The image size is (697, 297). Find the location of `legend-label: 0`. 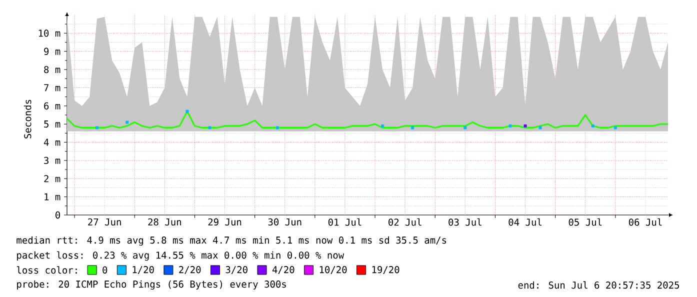

legend-label: 0 is located at coordinates (105, 270).